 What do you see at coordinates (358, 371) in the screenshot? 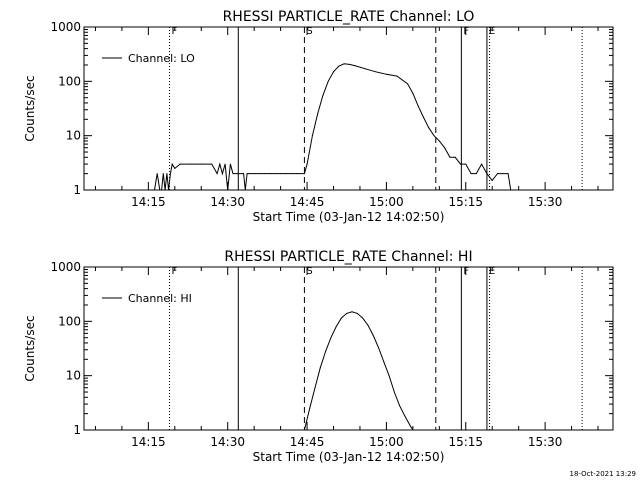
I see `data-series-line` at bounding box center [358, 371].